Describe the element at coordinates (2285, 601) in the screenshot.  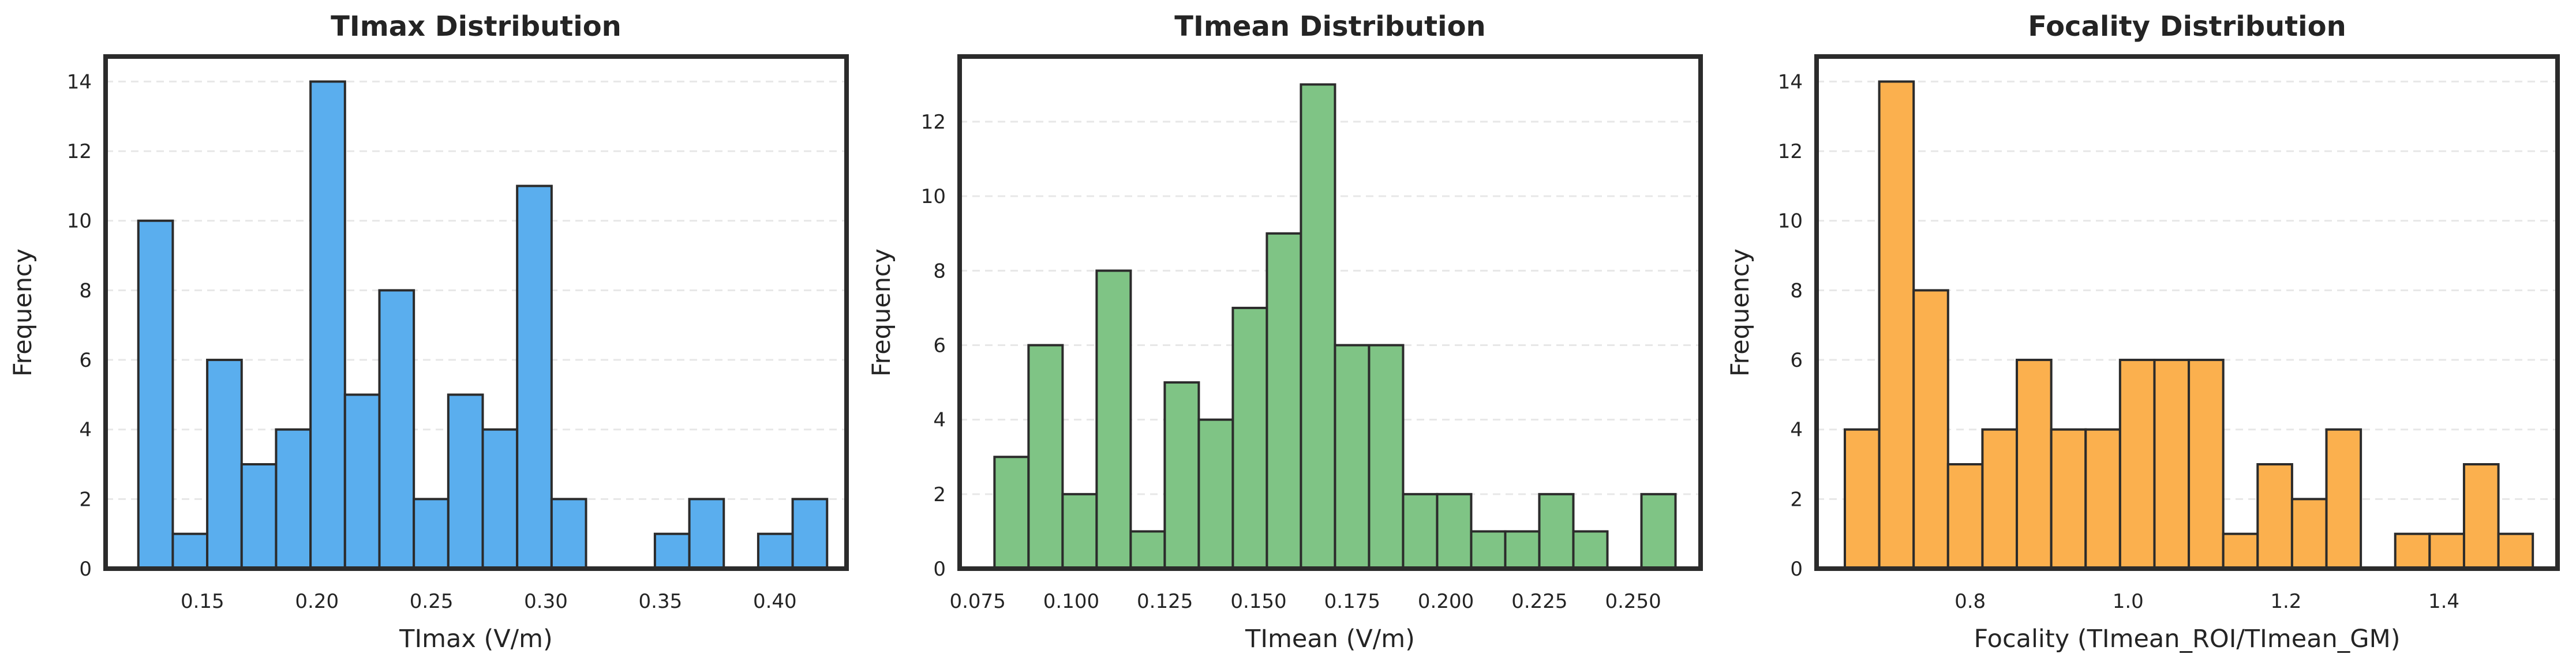
I see `x-tick-label: 1.2` at that location.